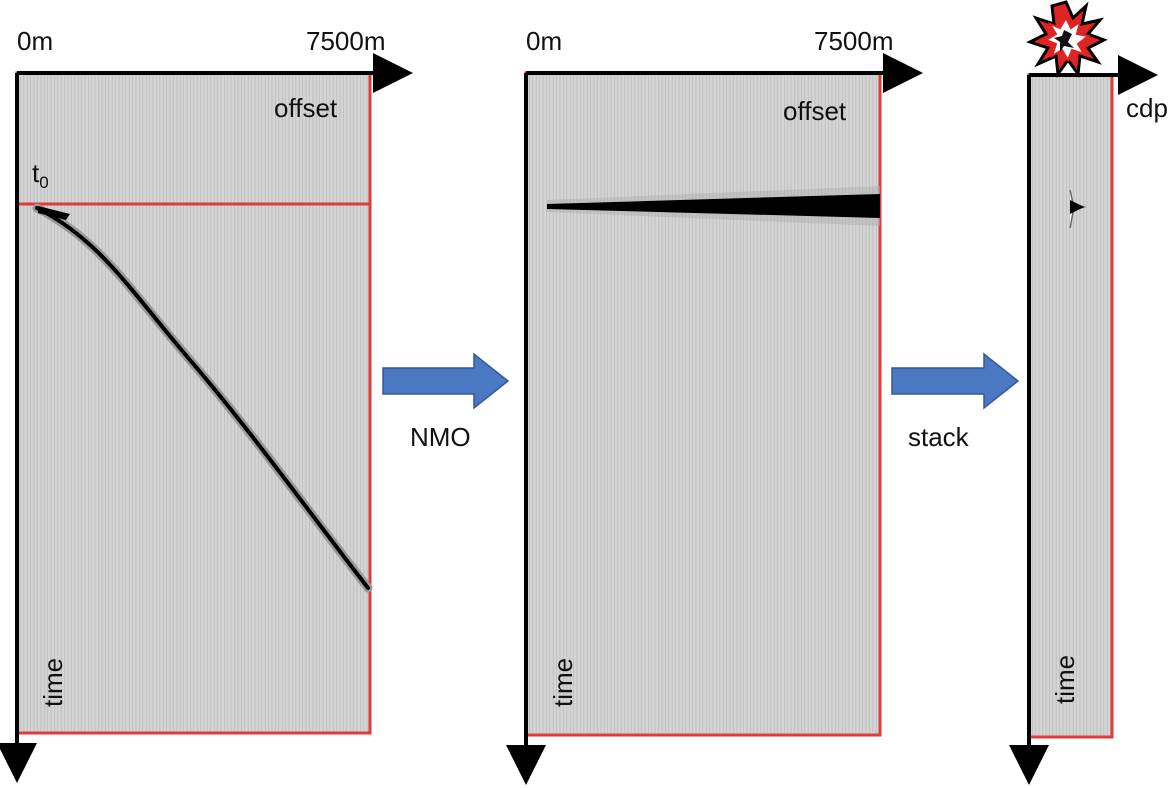 The width and height of the screenshot is (1176, 788). Describe the element at coordinates (1147, 108) in the screenshot. I see `stack-cdp-label: cdp` at that location.